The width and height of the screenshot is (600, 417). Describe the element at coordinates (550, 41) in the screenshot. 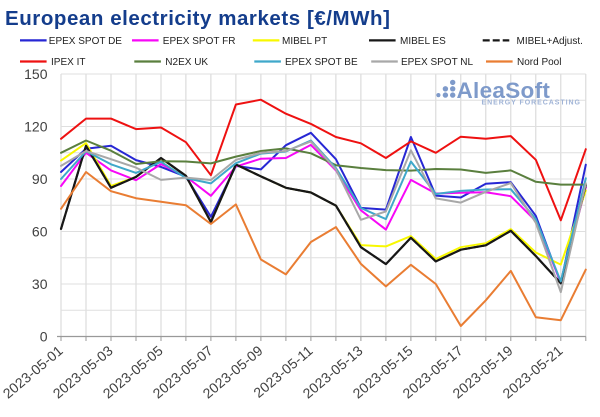

I see `svg-text: MIBEL+Adjust.` at that location.